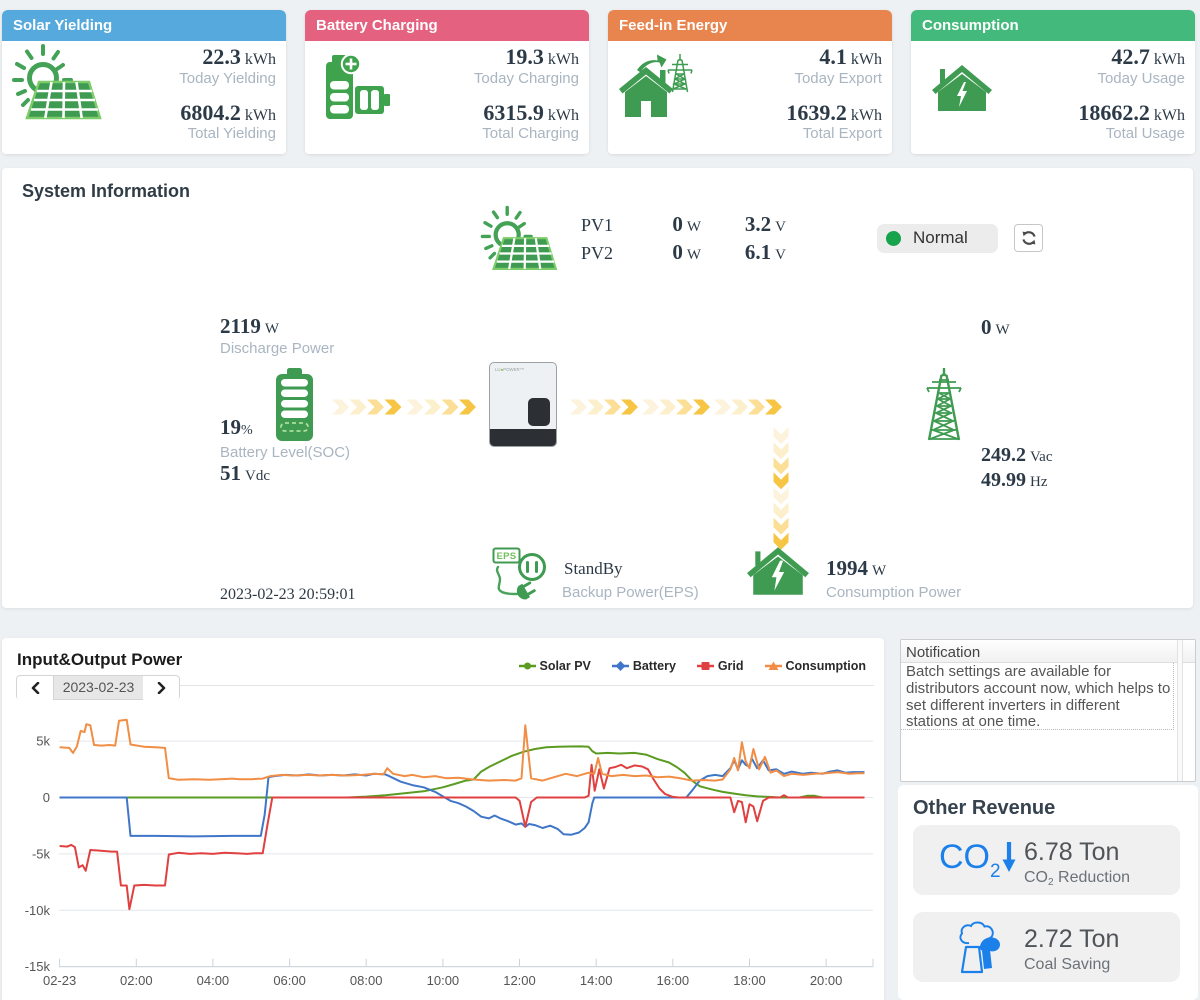 The height and width of the screenshot is (1000, 1200). I want to click on svg-text: 04:00, so click(213, 980).